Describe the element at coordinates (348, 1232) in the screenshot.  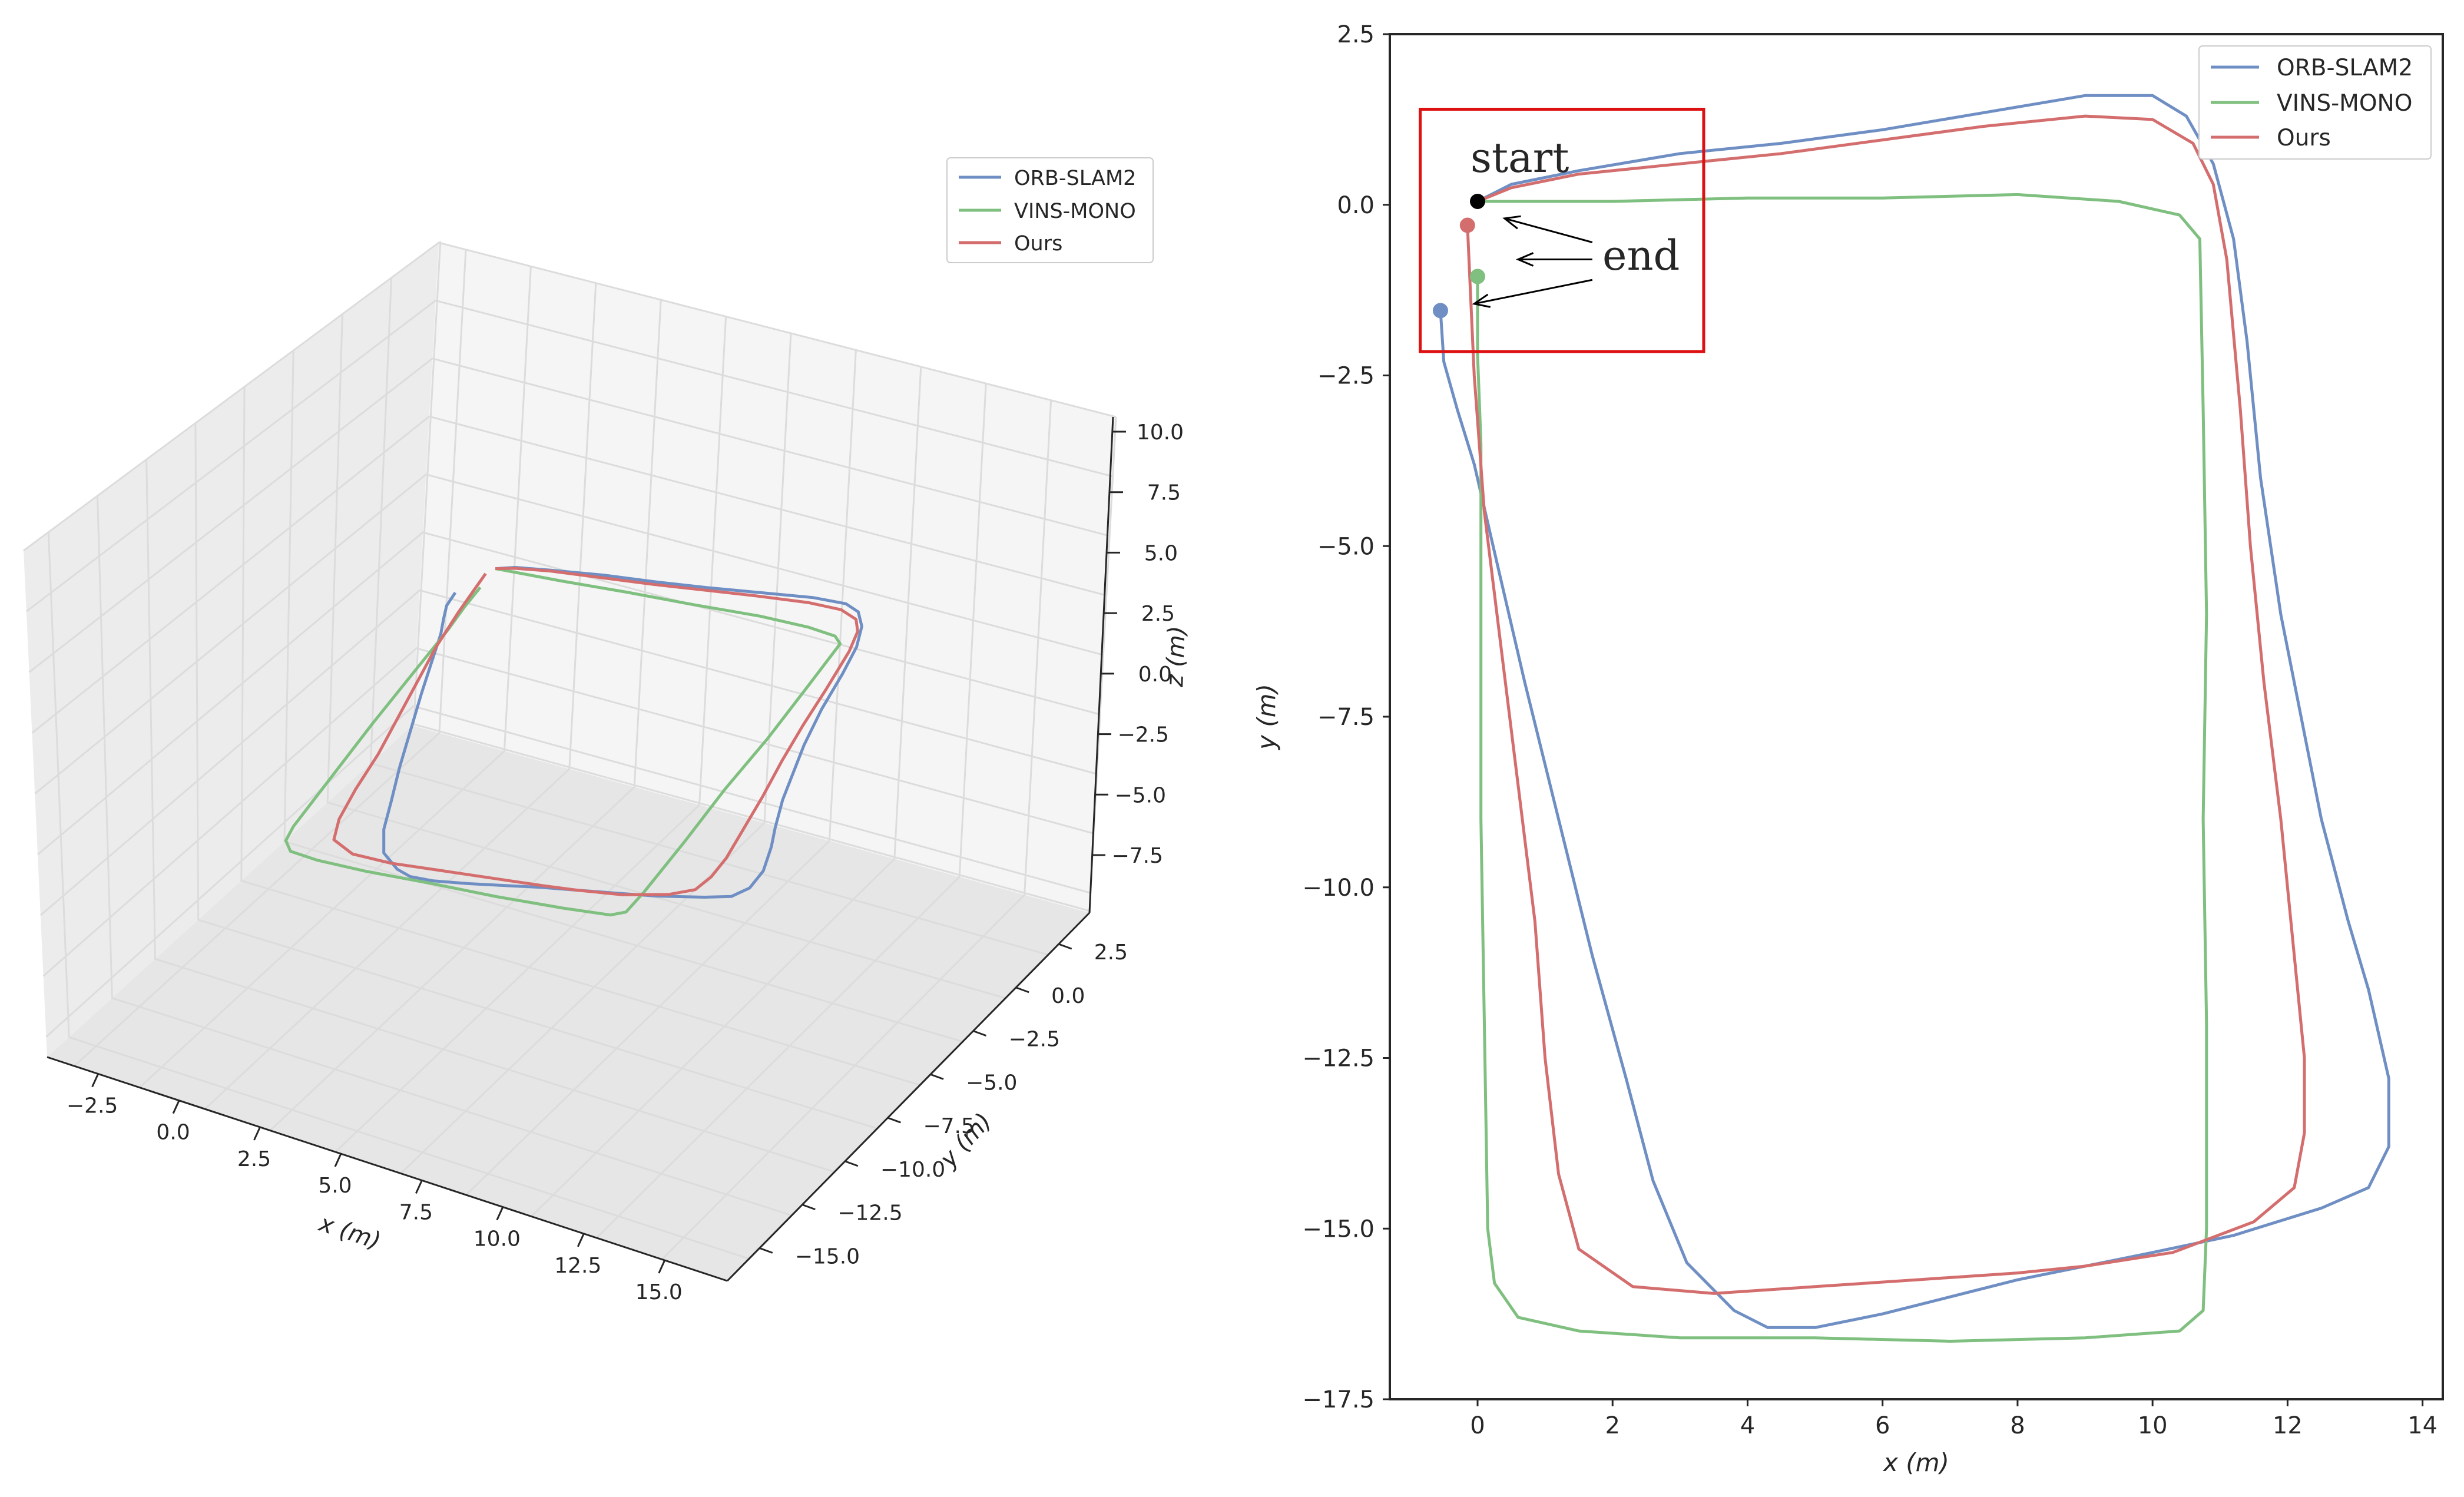
I see `x3d-label: x (m)` at that location.